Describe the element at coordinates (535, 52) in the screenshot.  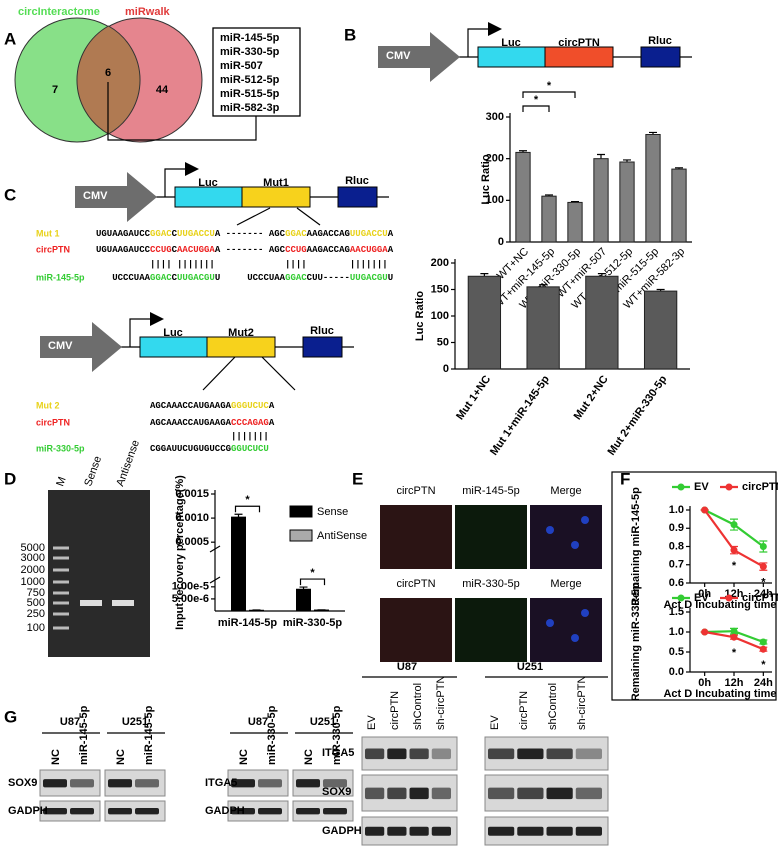
I see `construct: CMV Luc circPTN Rluc` at that location.